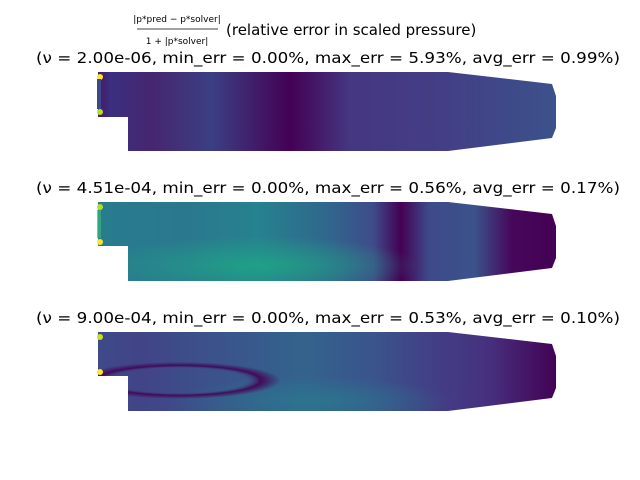  Describe the element at coordinates (177, 42) in the screenshot. I see `title-fraction-denominator: 1 + |p*solver|` at that location.